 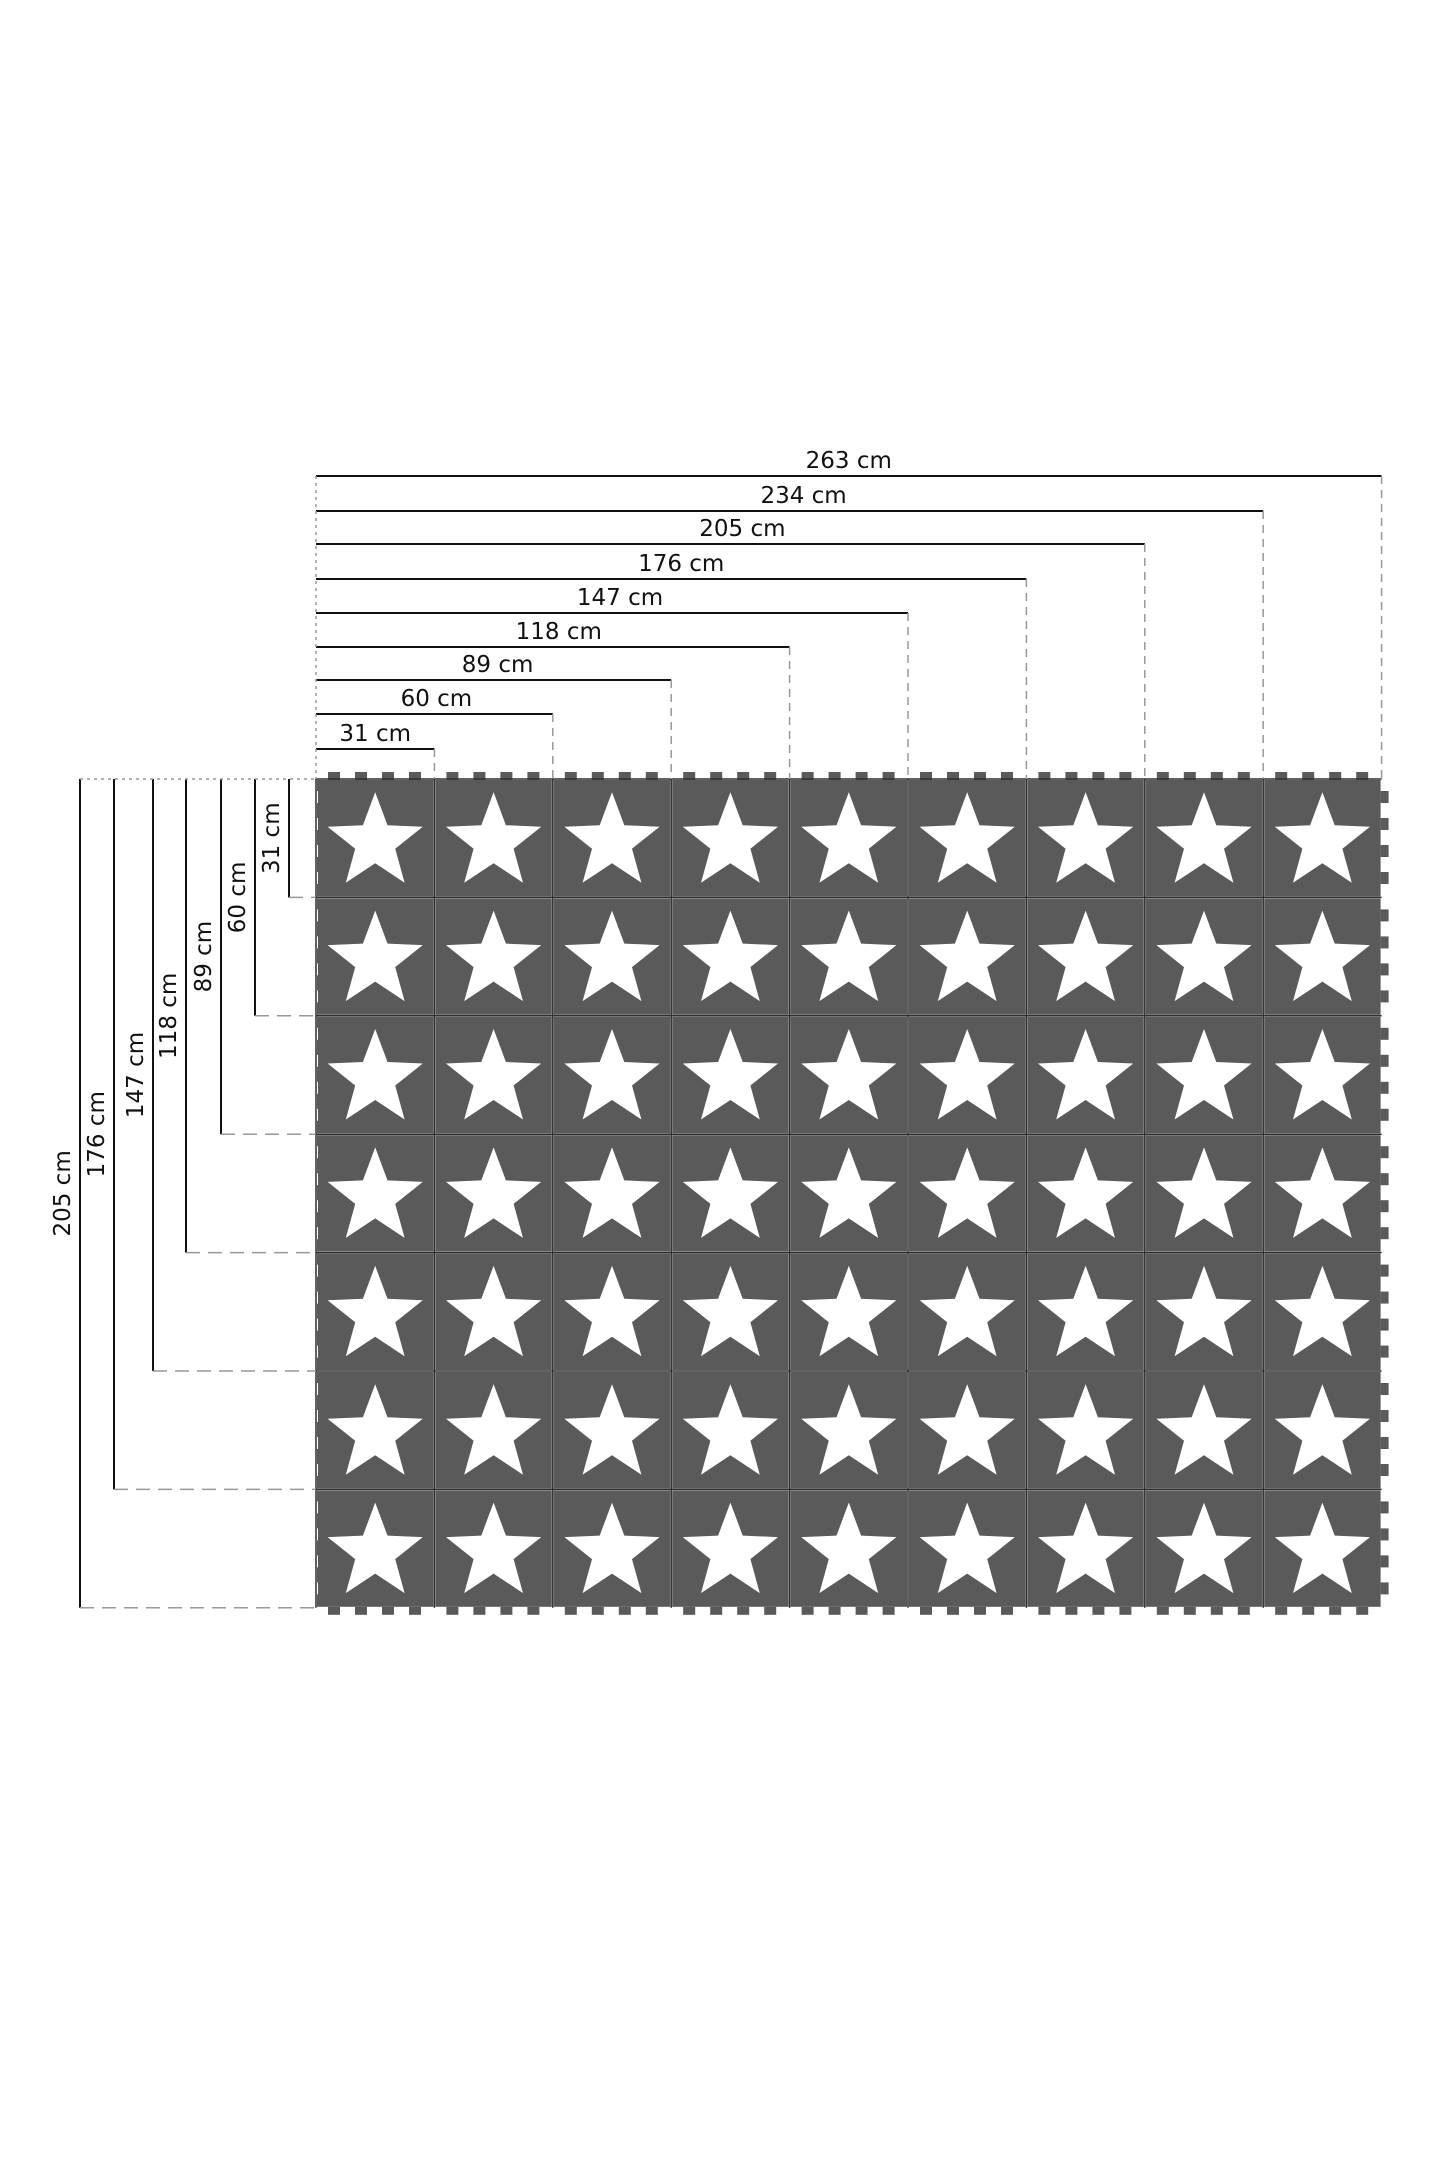 I want to click on width-label: 234 cm, so click(x=803, y=496).